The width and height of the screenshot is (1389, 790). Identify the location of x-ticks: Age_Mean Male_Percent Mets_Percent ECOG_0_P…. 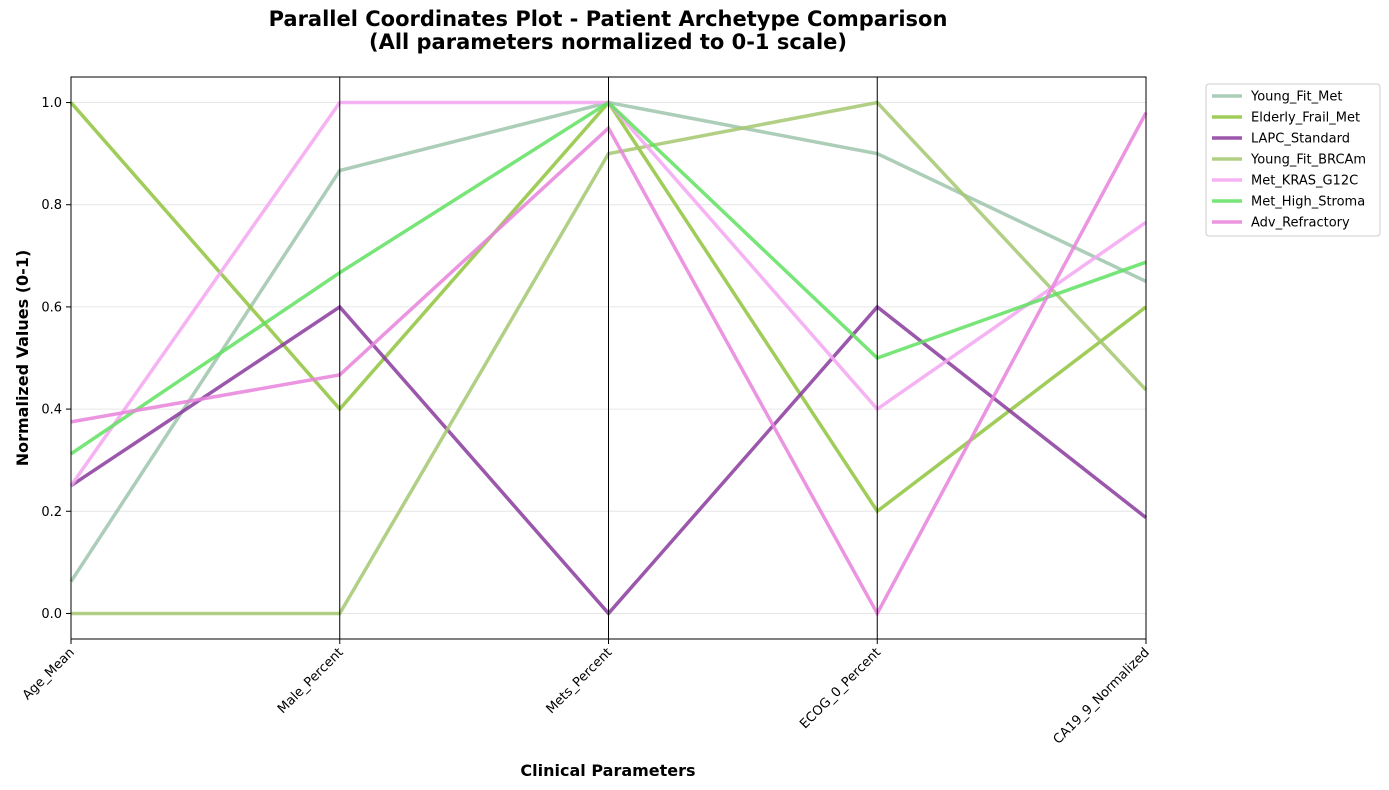
(586, 693).